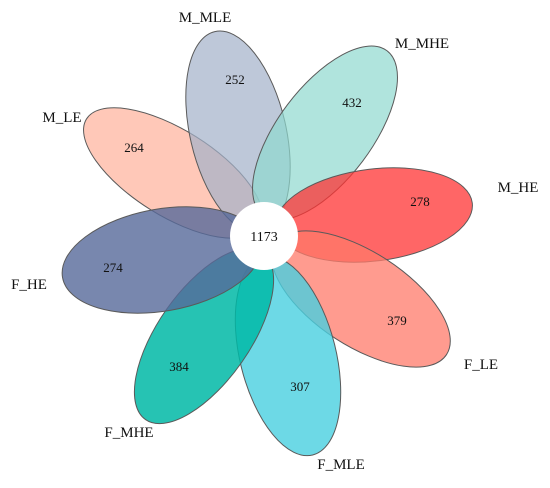  What do you see at coordinates (134, 147) in the screenshot?
I see `count-m-le: 264` at bounding box center [134, 147].